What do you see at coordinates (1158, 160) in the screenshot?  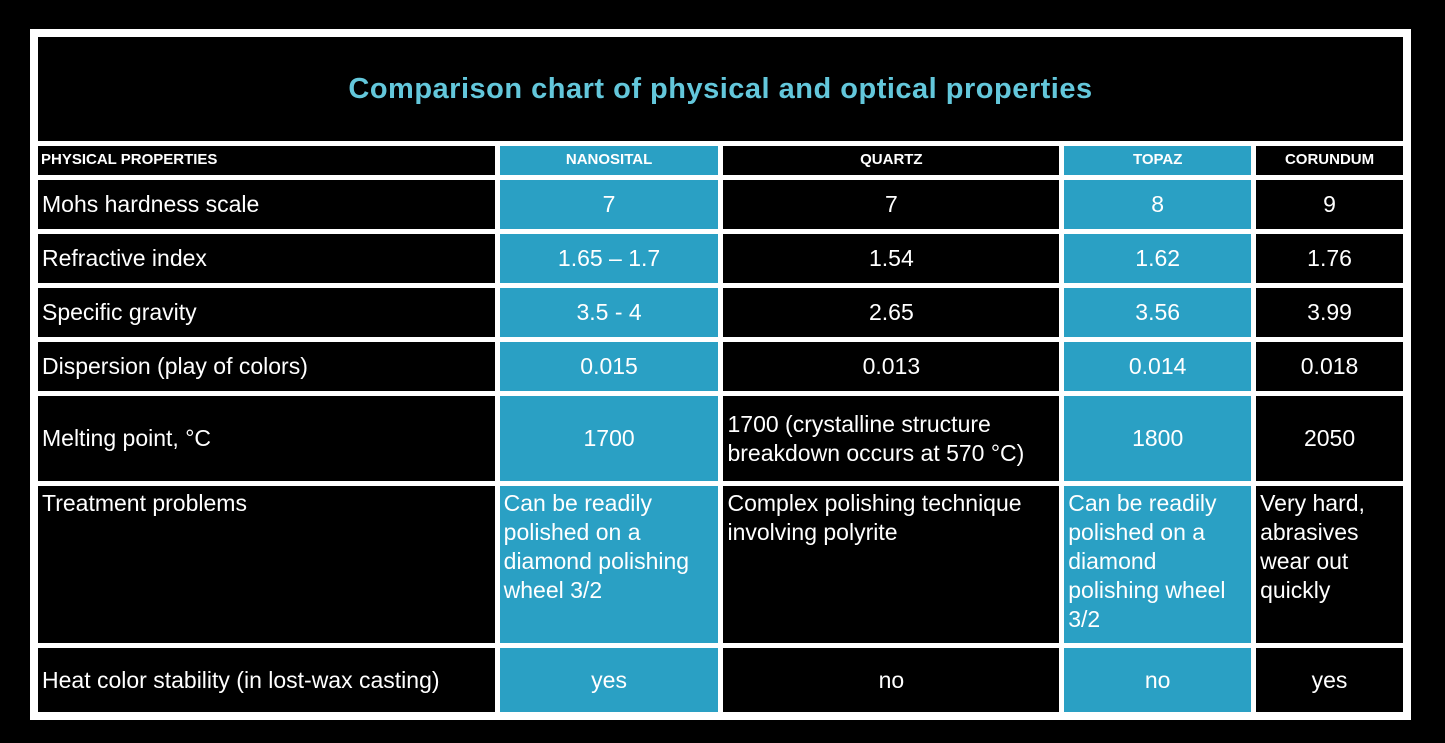 I see `column-header-topaz: TOPAZ` at bounding box center [1158, 160].